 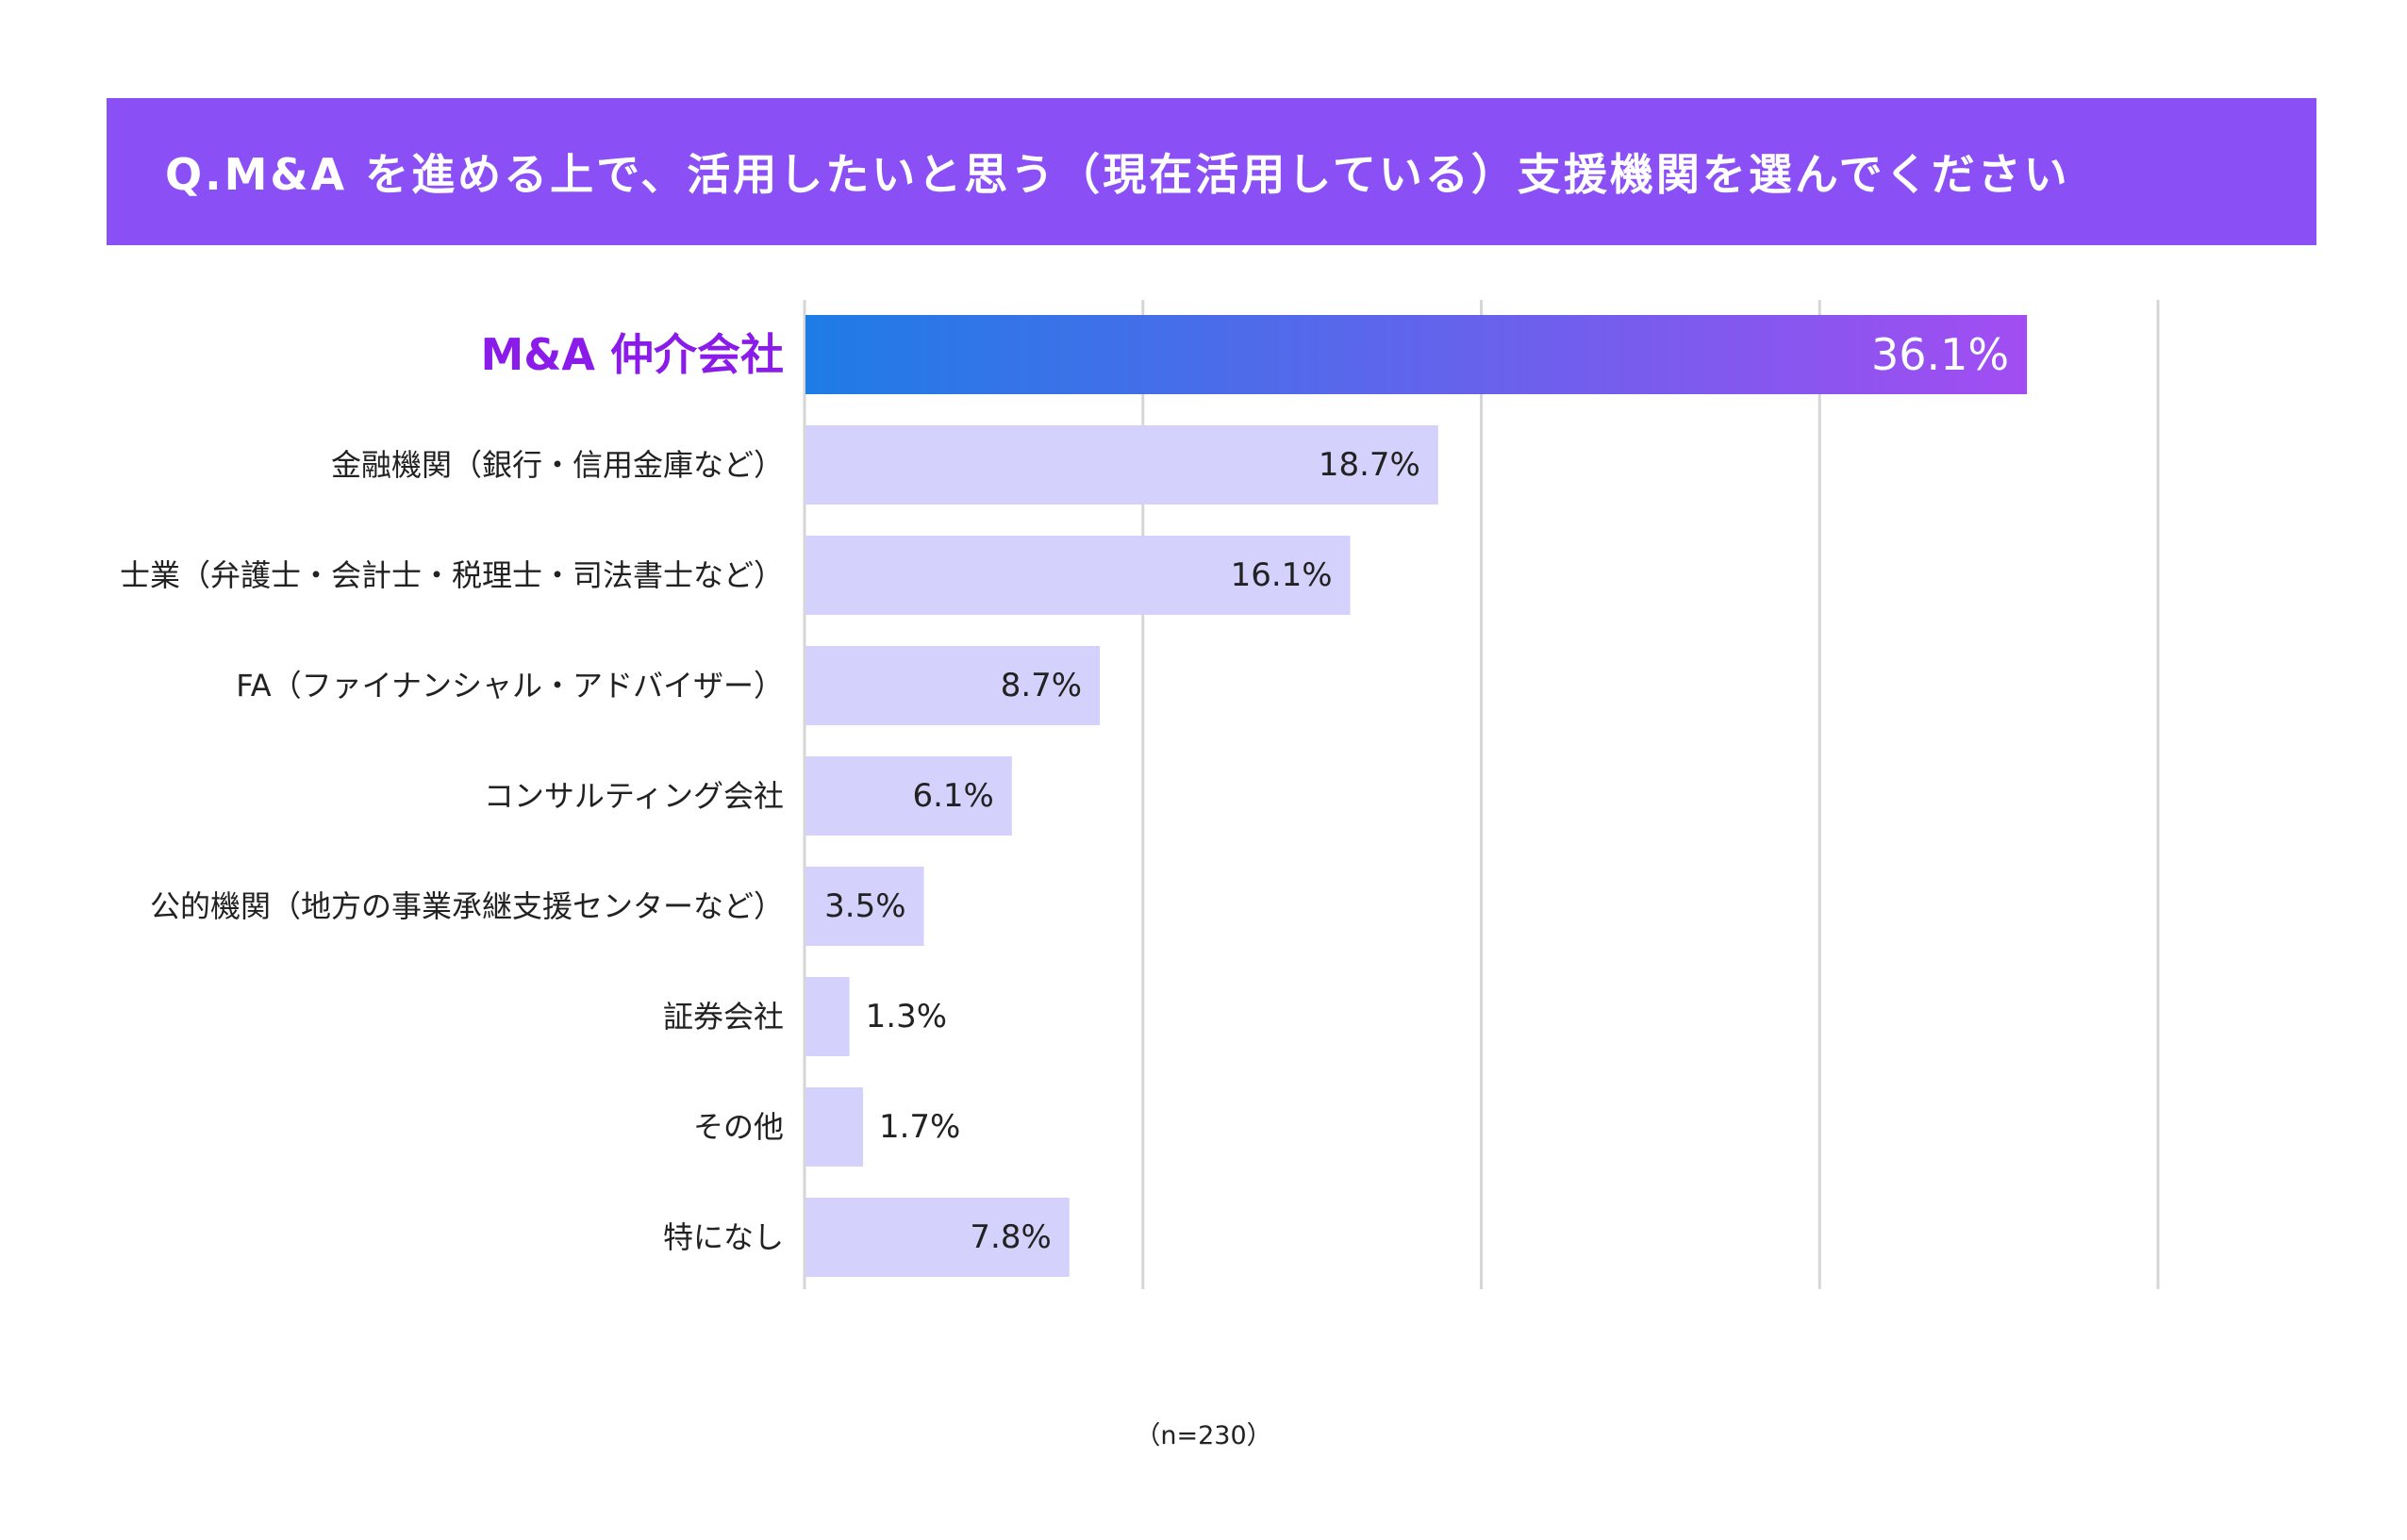 What do you see at coordinates (739, 1127) in the screenshot?
I see `category-label: その他` at bounding box center [739, 1127].